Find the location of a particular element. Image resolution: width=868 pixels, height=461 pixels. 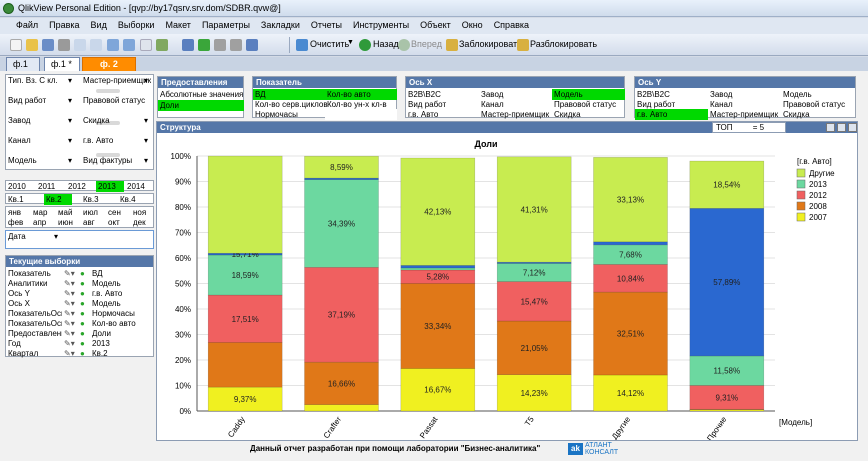

unlock-button: Разблокировать is located at coordinates (564, 44).